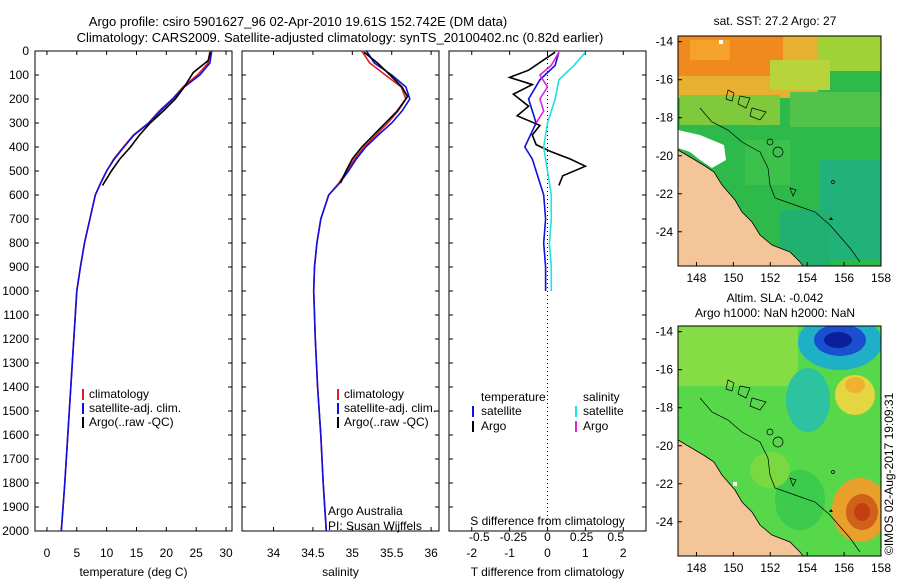 This screenshot has height=580, width=900. Describe the element at coordinates (696, 278) in the screenshot. I see `map-xtick-label: 148` at that location.